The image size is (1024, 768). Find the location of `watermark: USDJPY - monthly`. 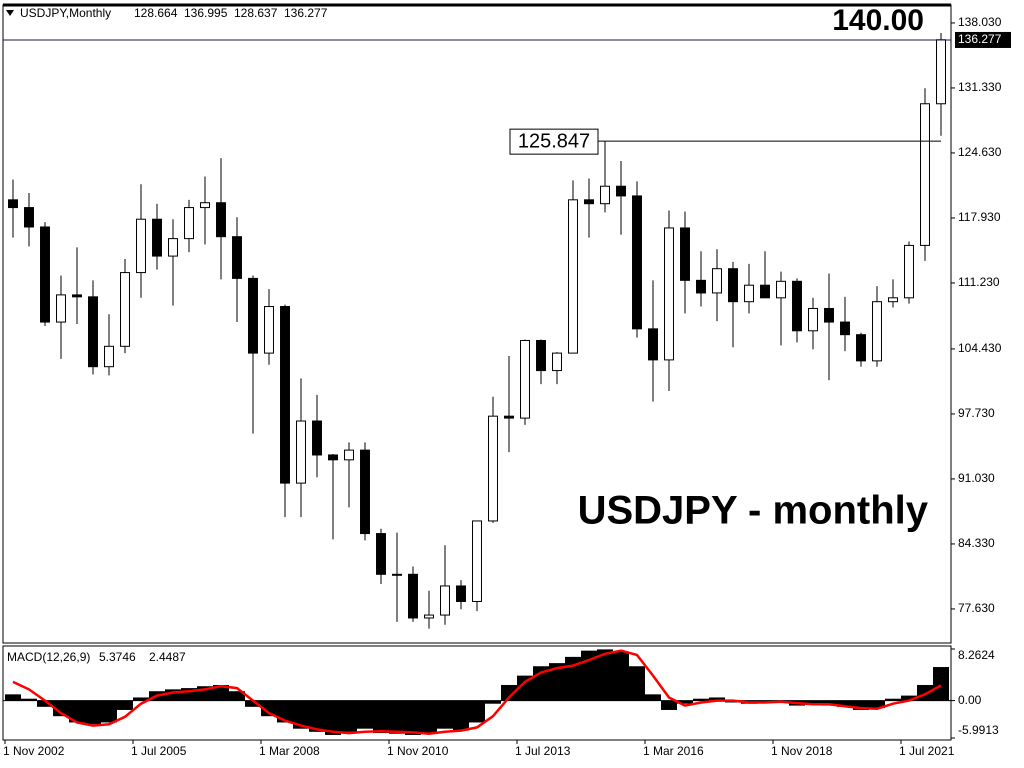

watermark: USDJPY - monthly is located at coordinates (753, 511).